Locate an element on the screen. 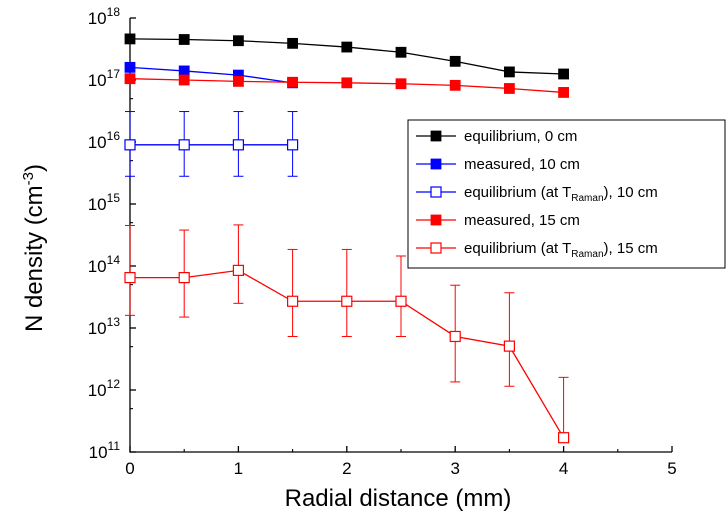 This screenshot has height=519, width=726. y-axis-label-sup: -3 is located at coordinates (28, 178).